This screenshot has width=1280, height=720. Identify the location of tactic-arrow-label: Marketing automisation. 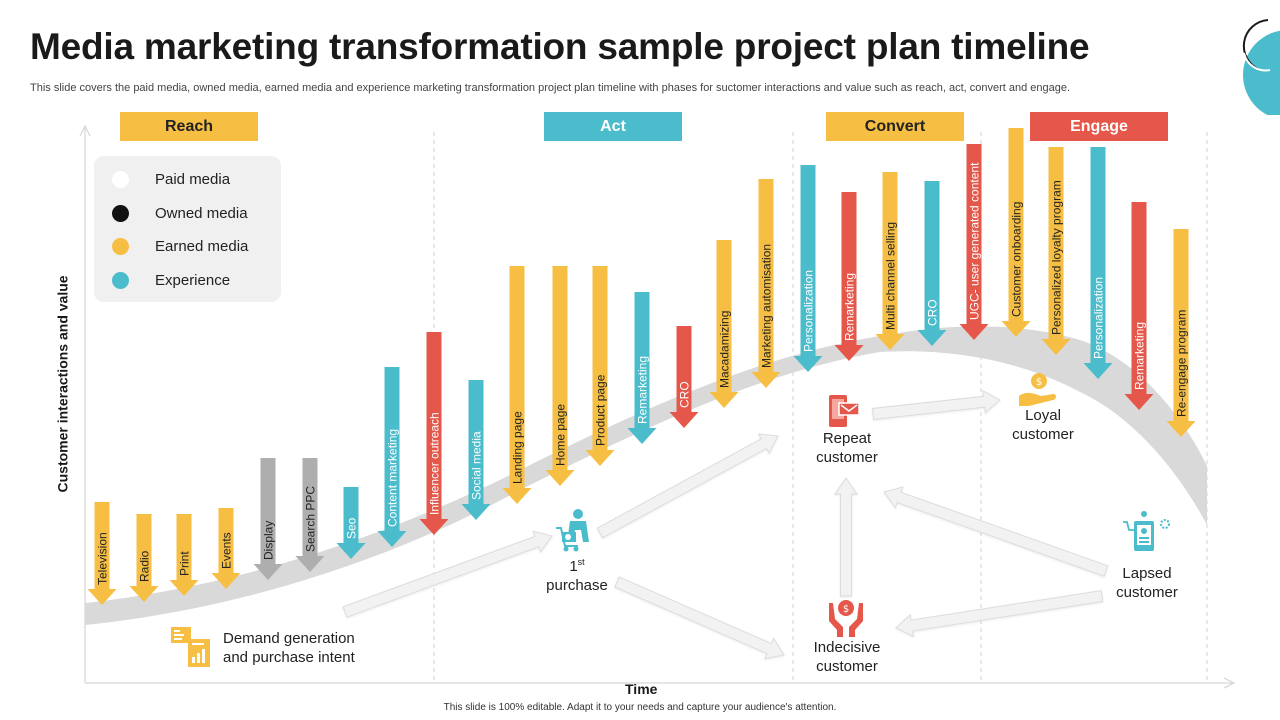
(767, 306).